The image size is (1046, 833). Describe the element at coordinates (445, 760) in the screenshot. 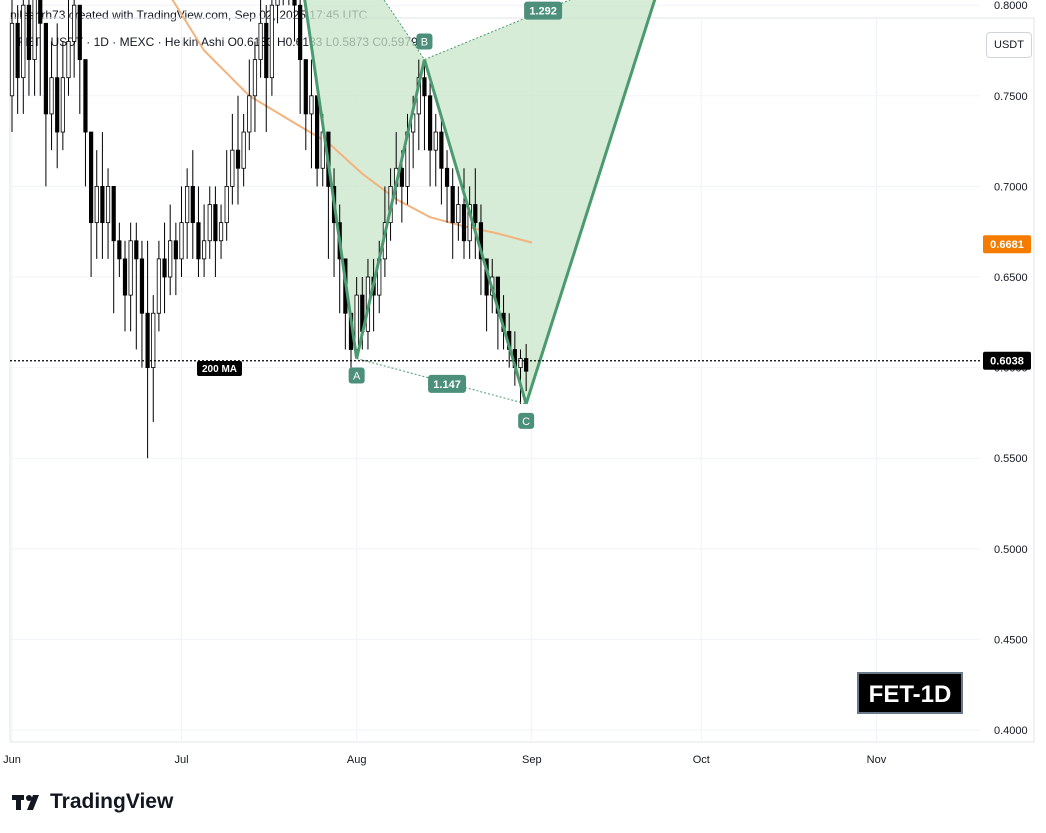

I see `x-axis: Jun Jul Aug Sep Oct Nov` at that location.